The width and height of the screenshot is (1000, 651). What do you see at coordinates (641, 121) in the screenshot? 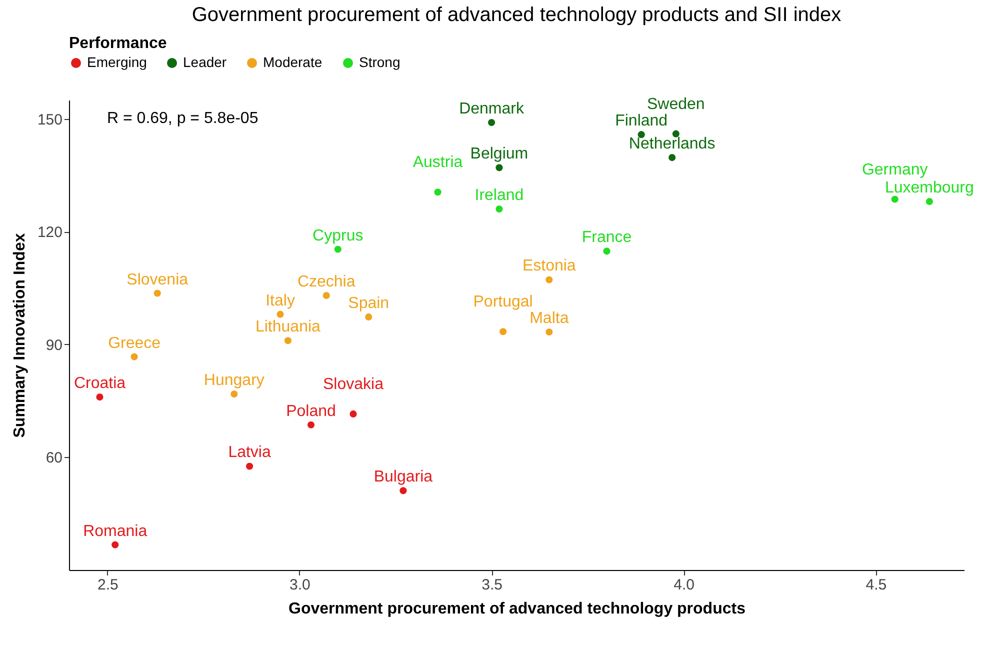
I see `annotation: Finland` at bounding box center [641, 121].